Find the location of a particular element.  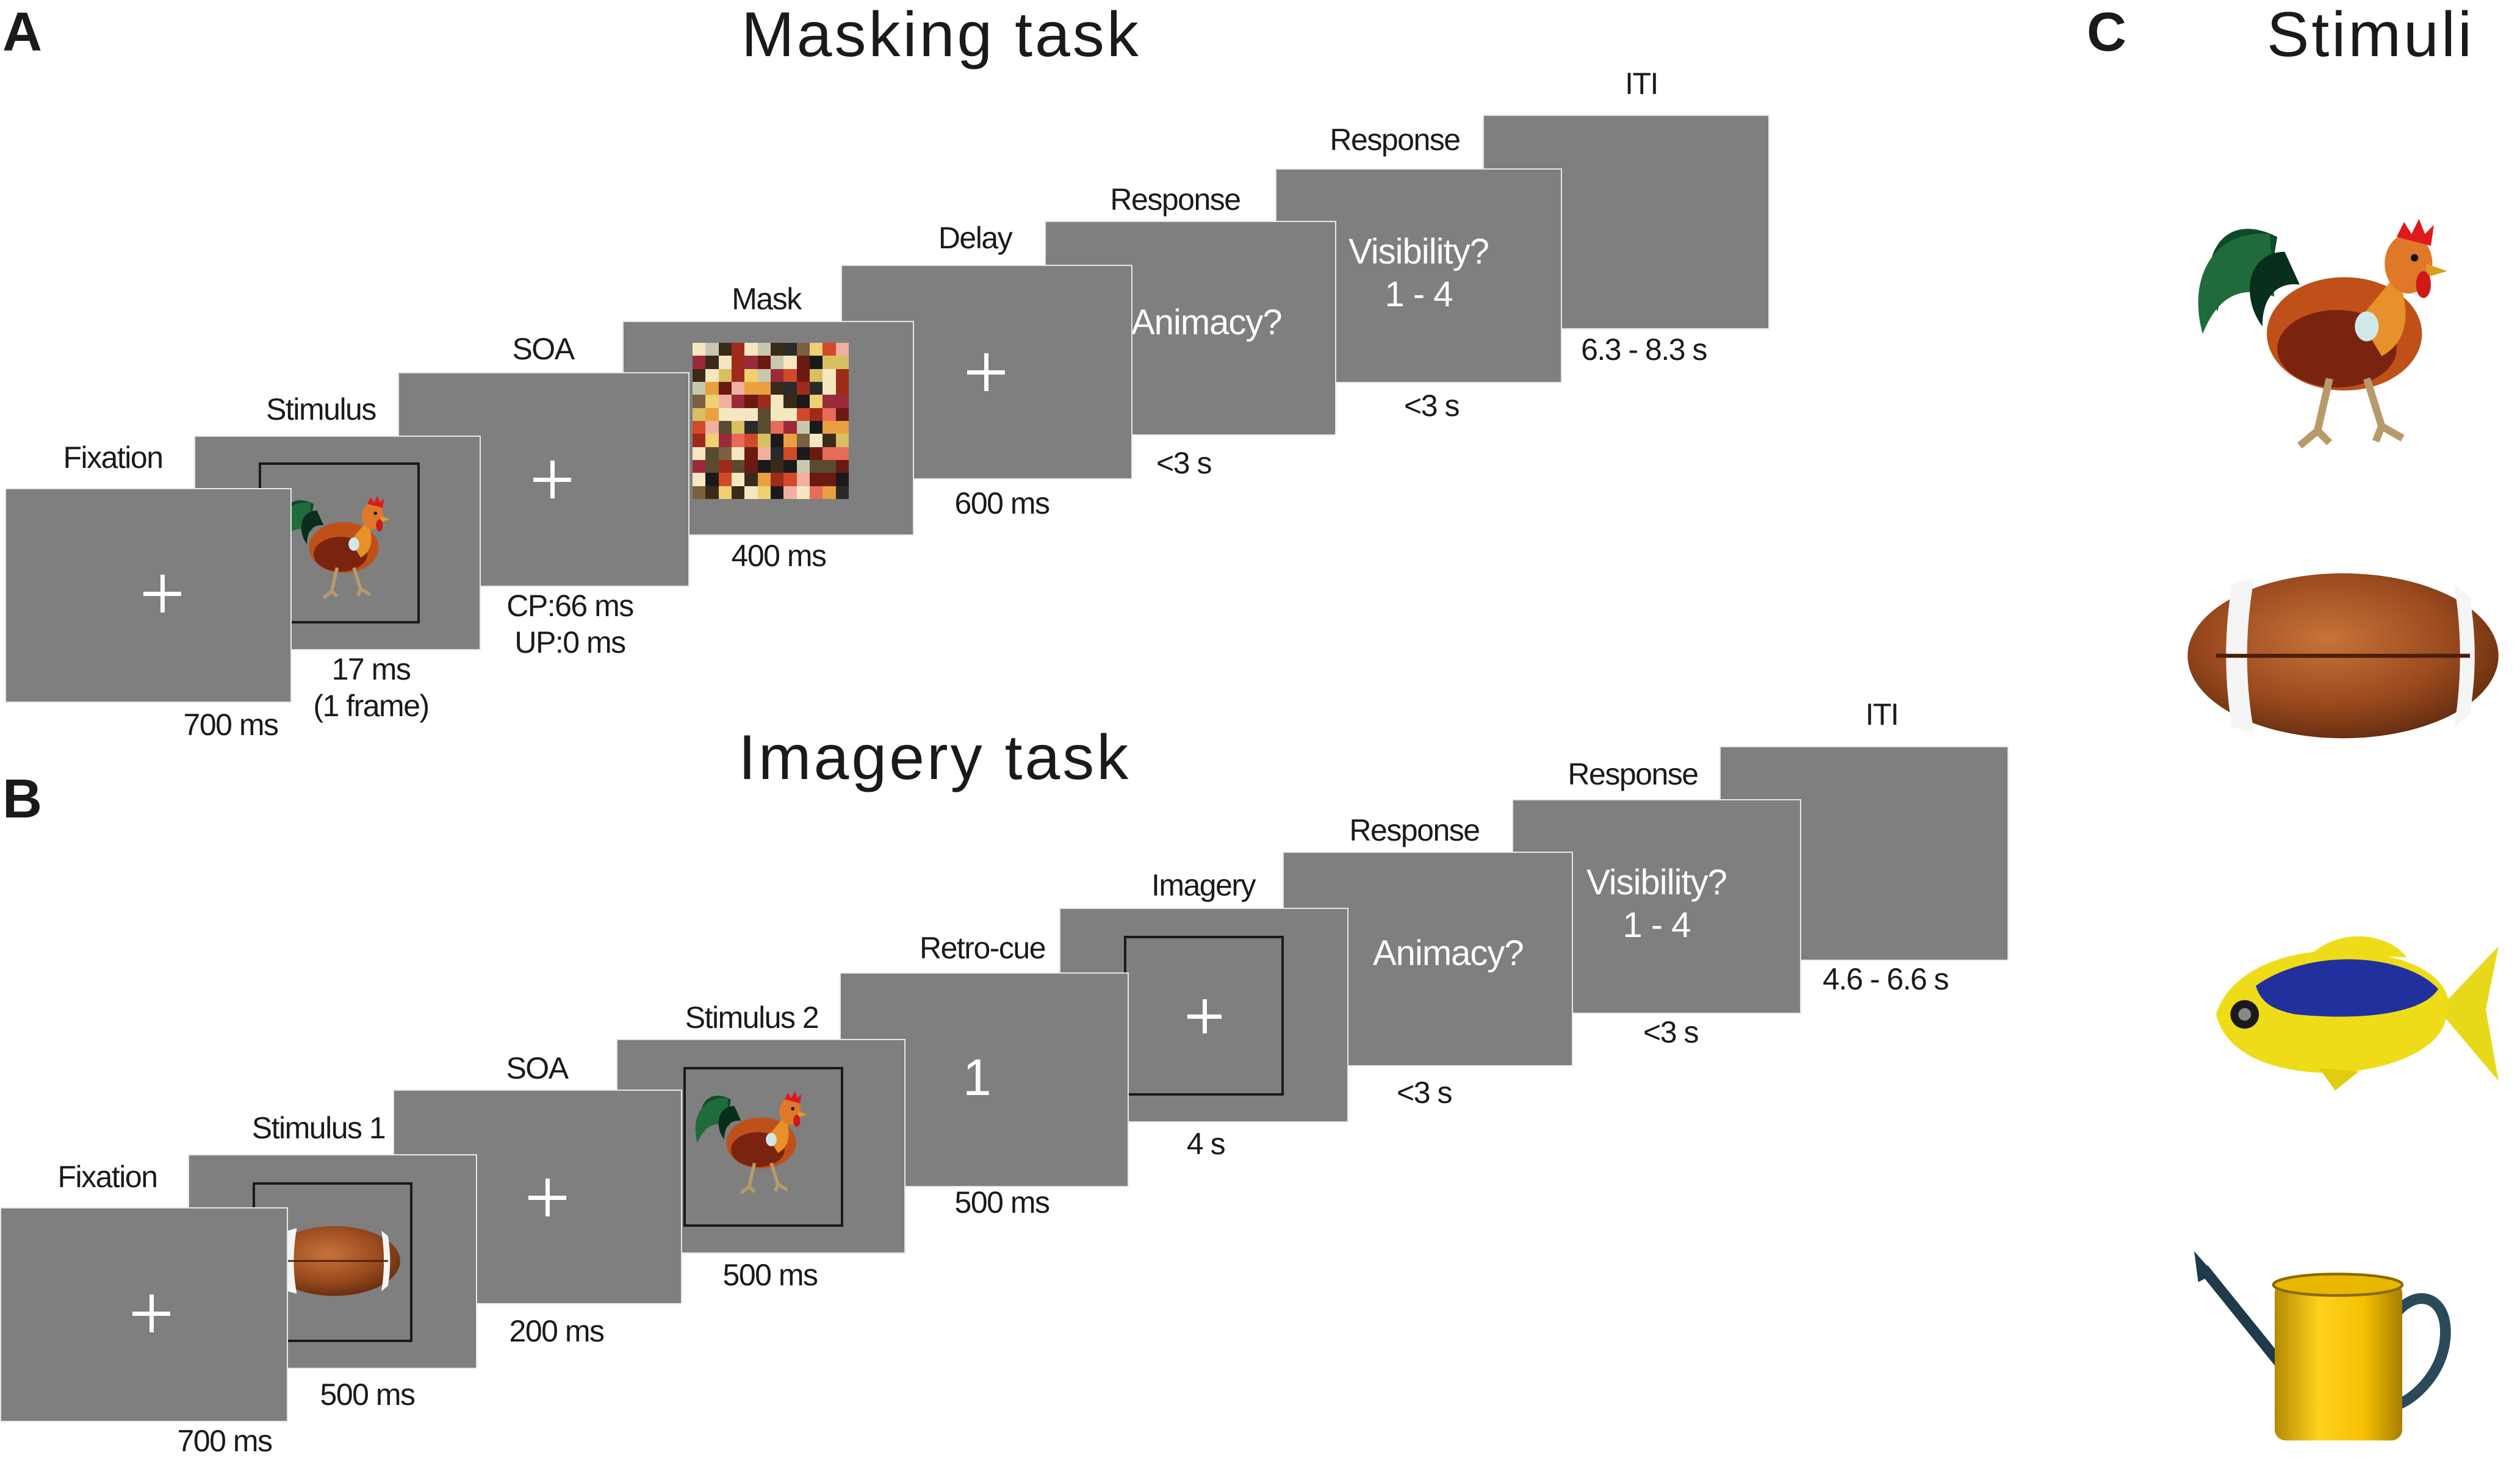

masking-iti-label: ITI is located at coordinates (1641, 84).